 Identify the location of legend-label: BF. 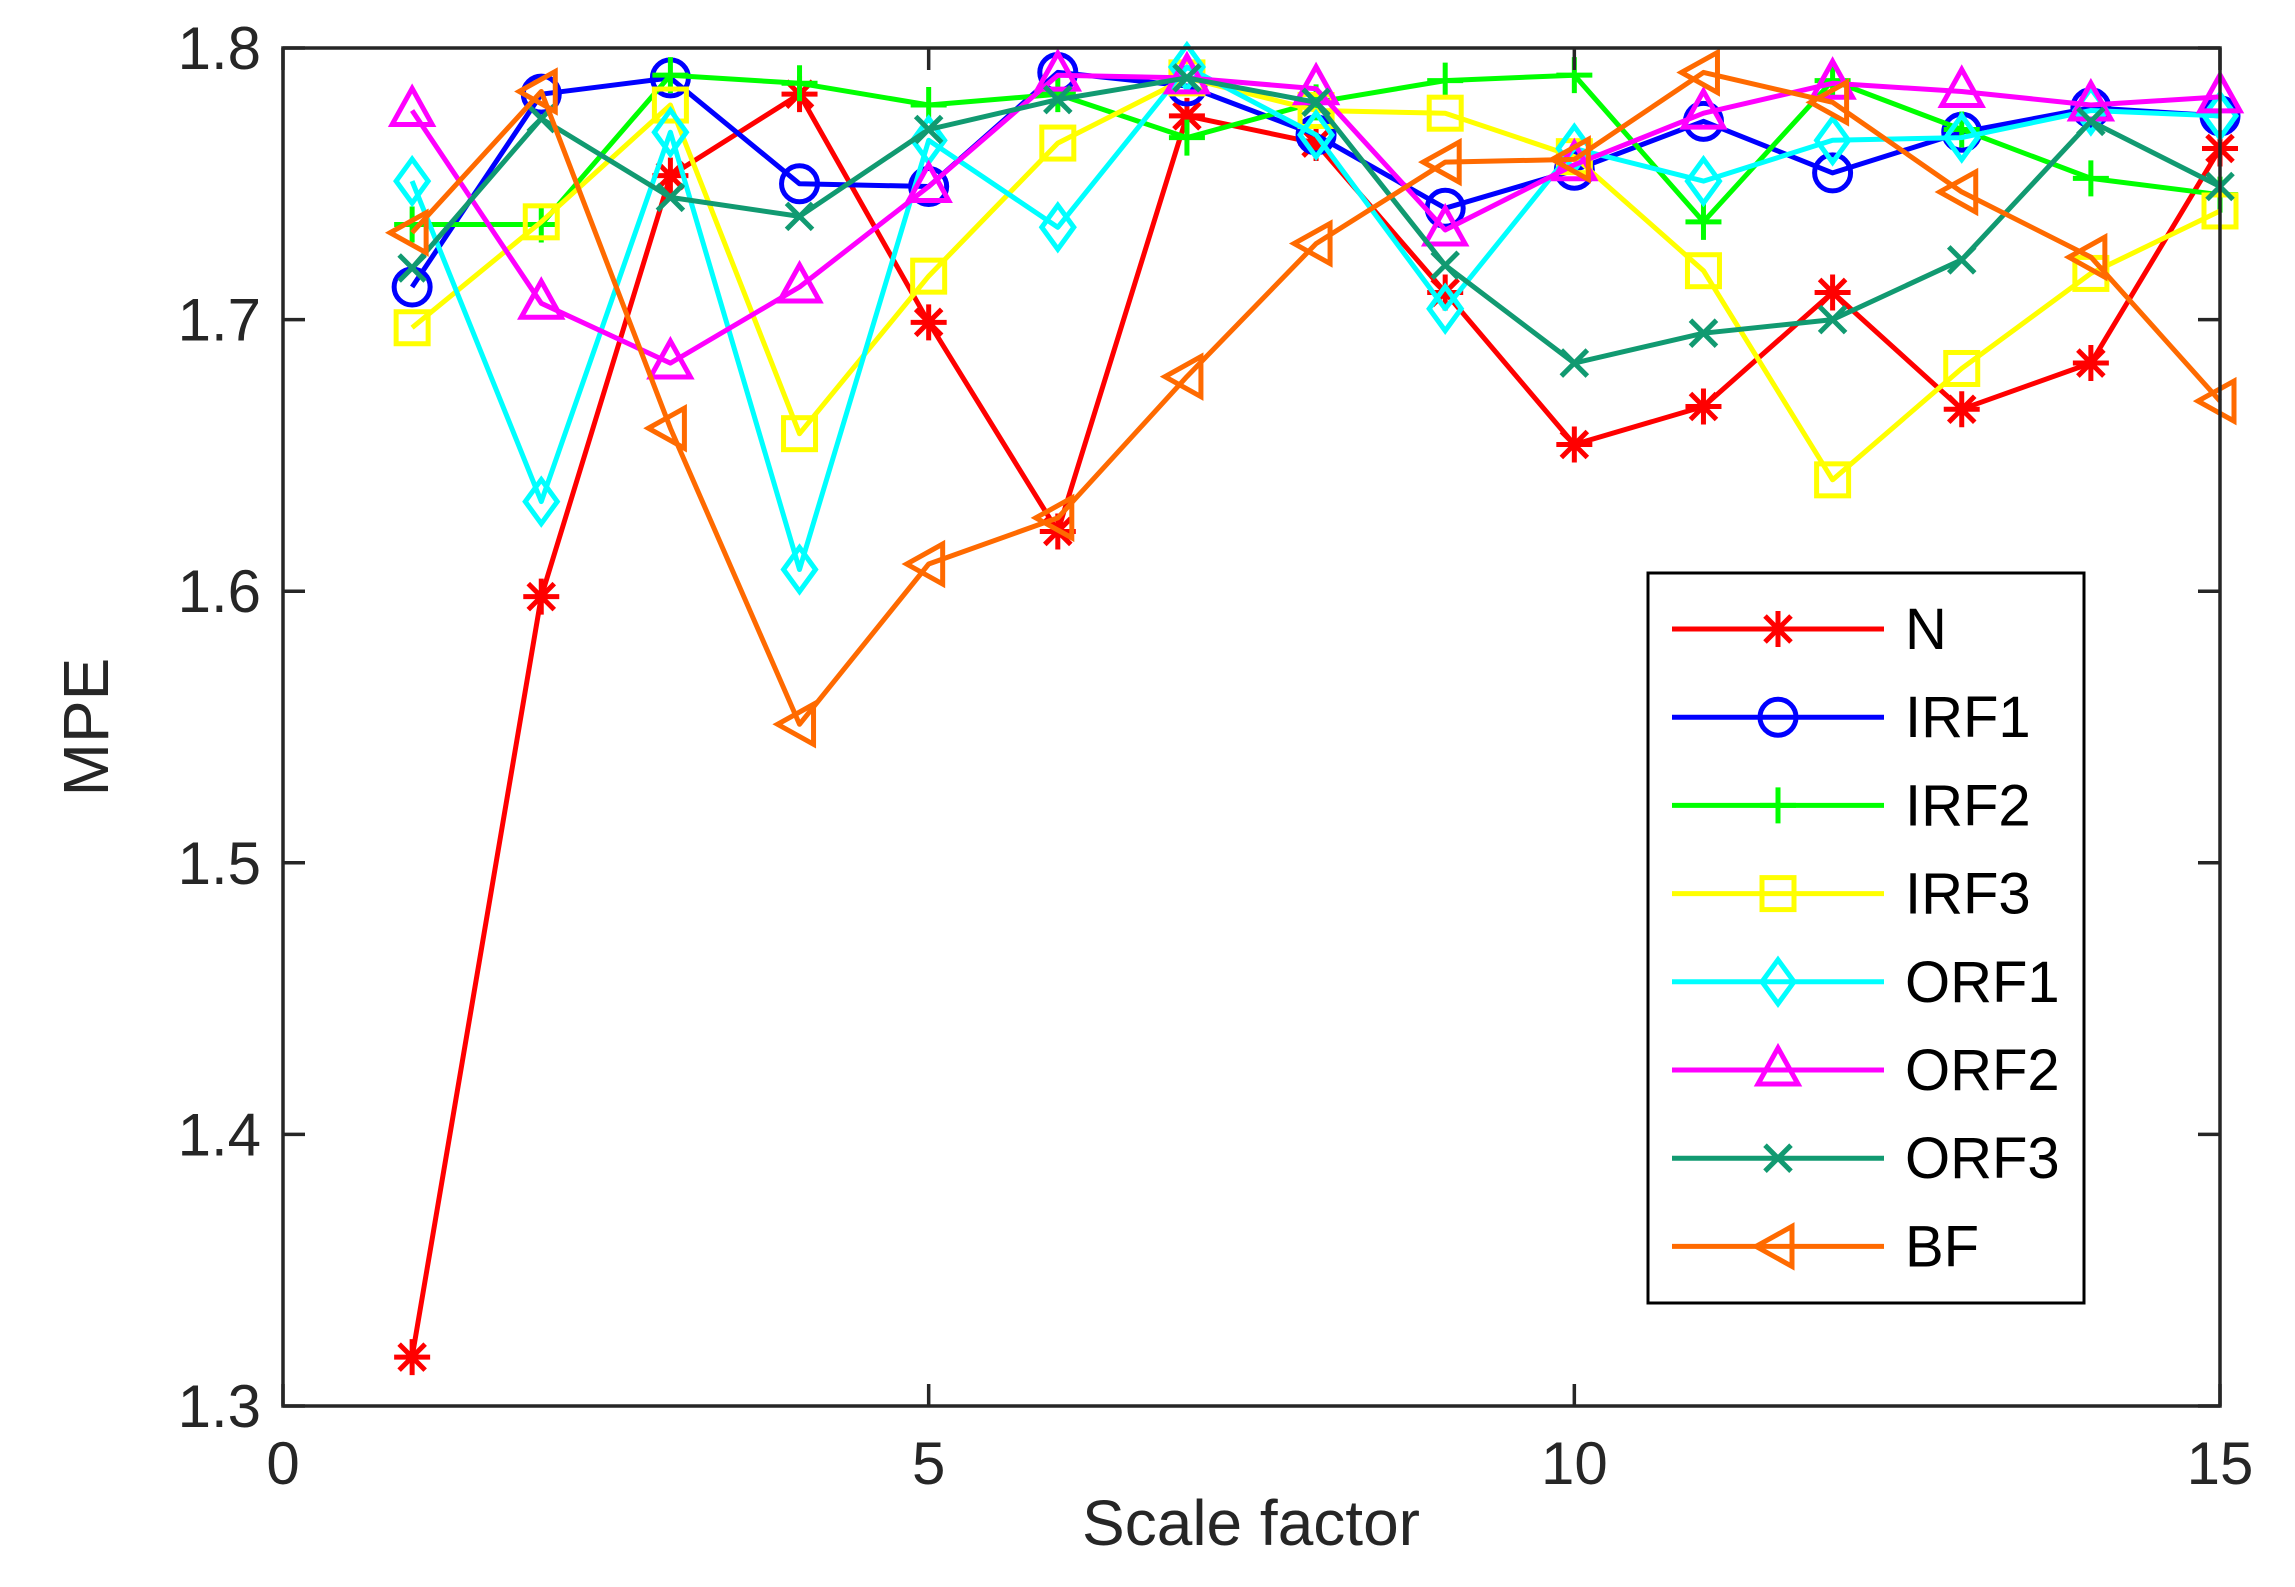
(1942, 1246).